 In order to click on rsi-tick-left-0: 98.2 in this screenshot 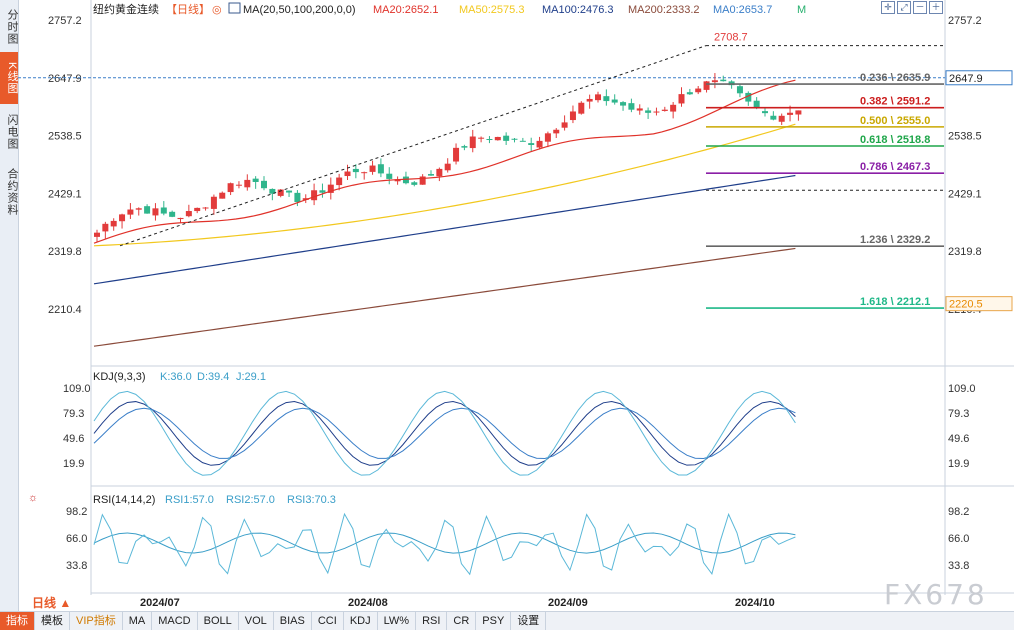, I will do `click(76, 512)`.